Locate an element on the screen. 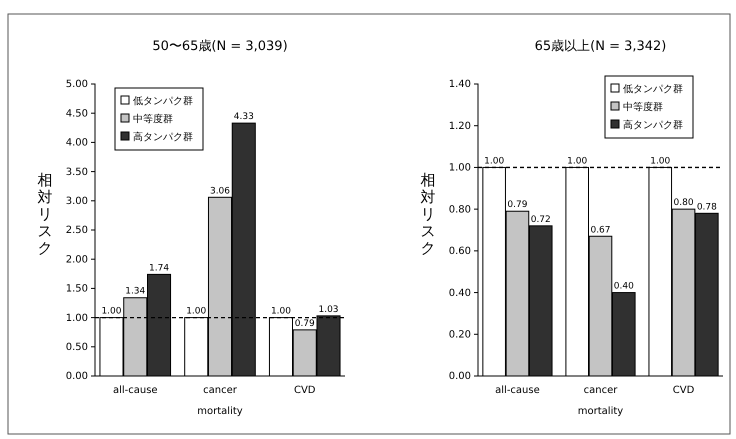  y-tick-label: 5.00 is located at coordinates (77, 84).